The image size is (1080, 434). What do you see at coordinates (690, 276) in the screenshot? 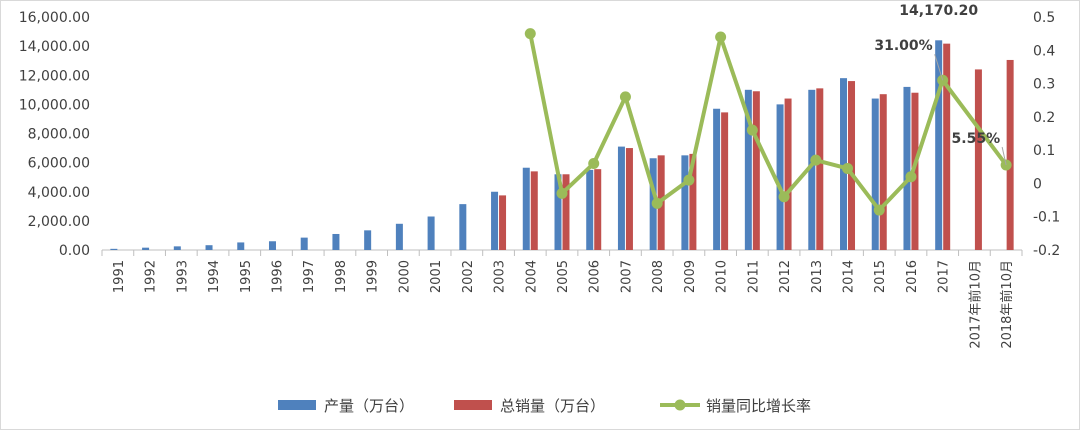
I see `x-tick-label: 2009` at bounding box center [690, 276].